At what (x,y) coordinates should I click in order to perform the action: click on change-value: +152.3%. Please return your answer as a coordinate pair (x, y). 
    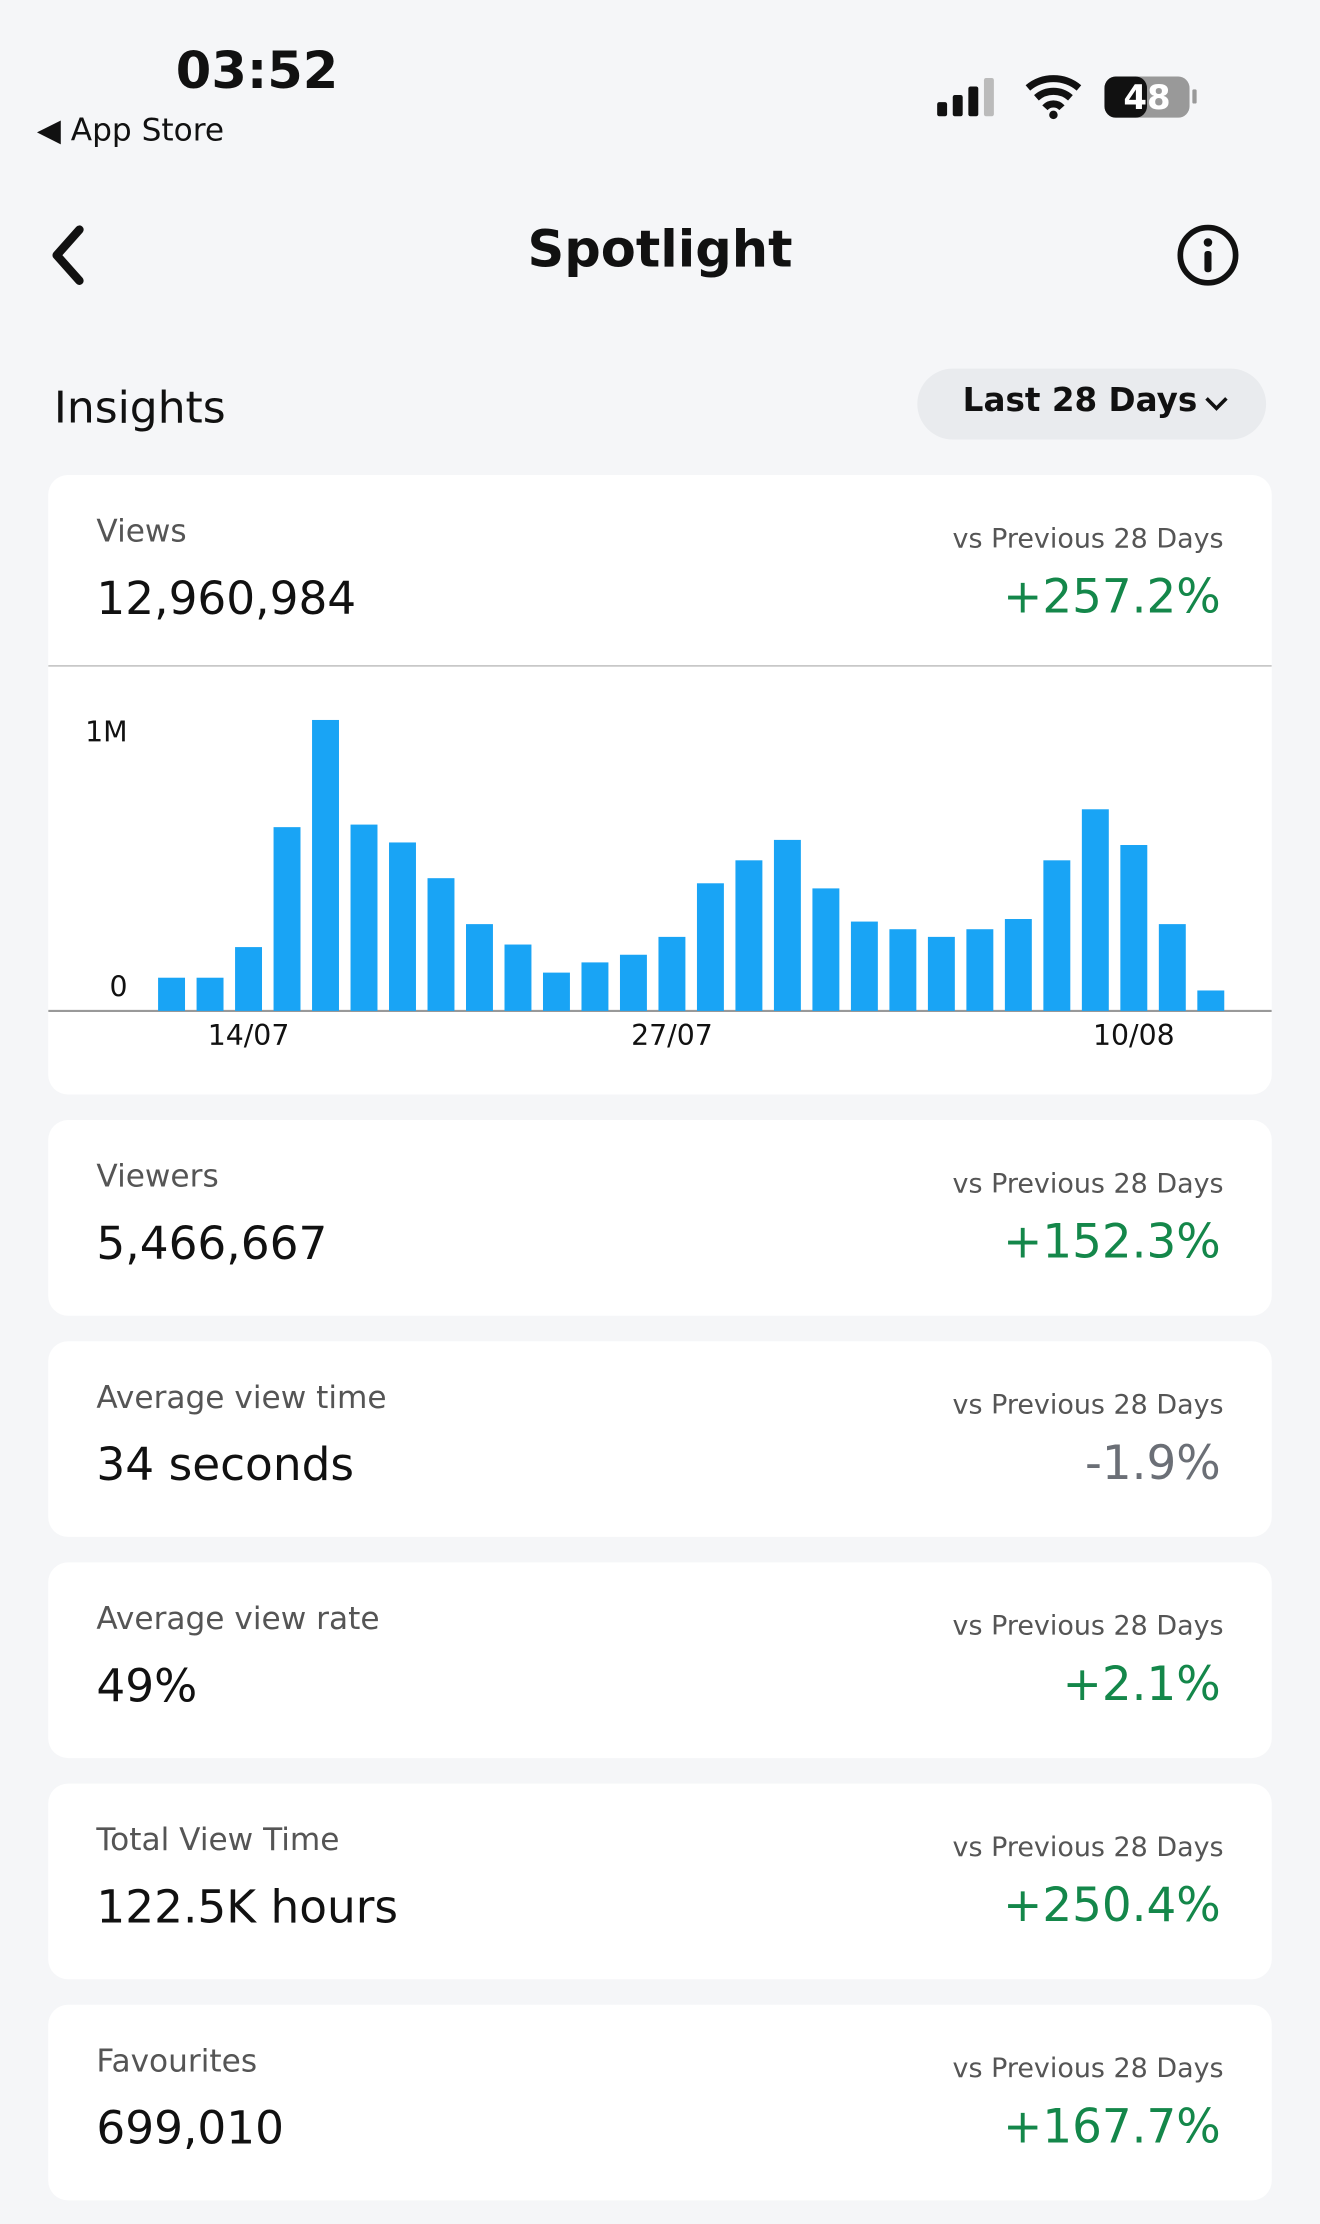
    Looking at the image, I should click on (1112, 1241).